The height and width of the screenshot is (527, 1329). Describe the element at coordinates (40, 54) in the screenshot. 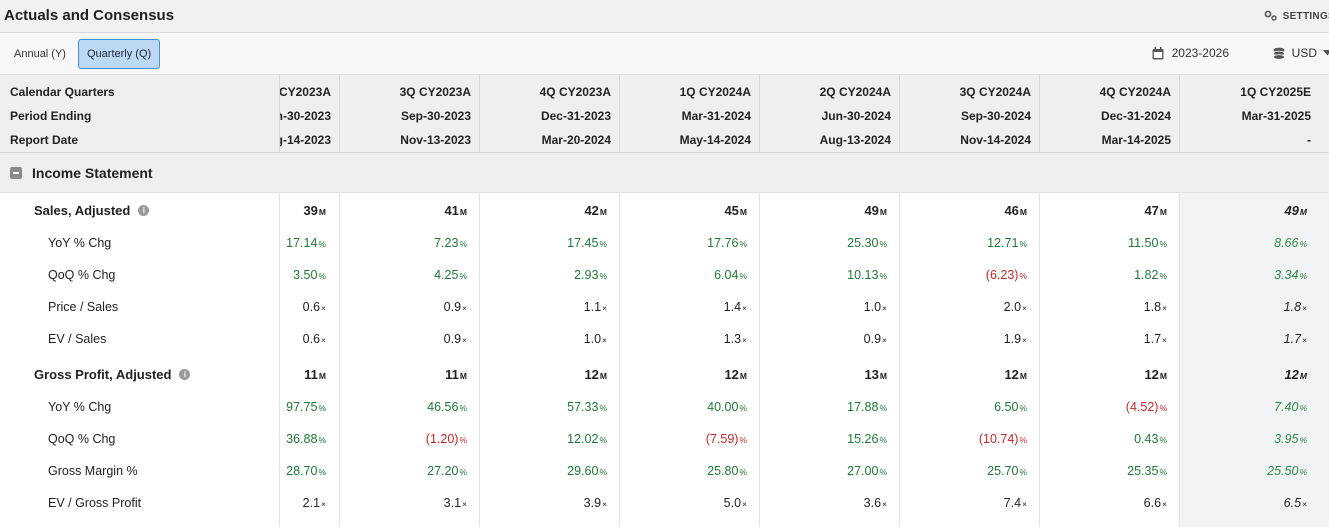

I see `tab-annual: Annual (Y)` at that location.